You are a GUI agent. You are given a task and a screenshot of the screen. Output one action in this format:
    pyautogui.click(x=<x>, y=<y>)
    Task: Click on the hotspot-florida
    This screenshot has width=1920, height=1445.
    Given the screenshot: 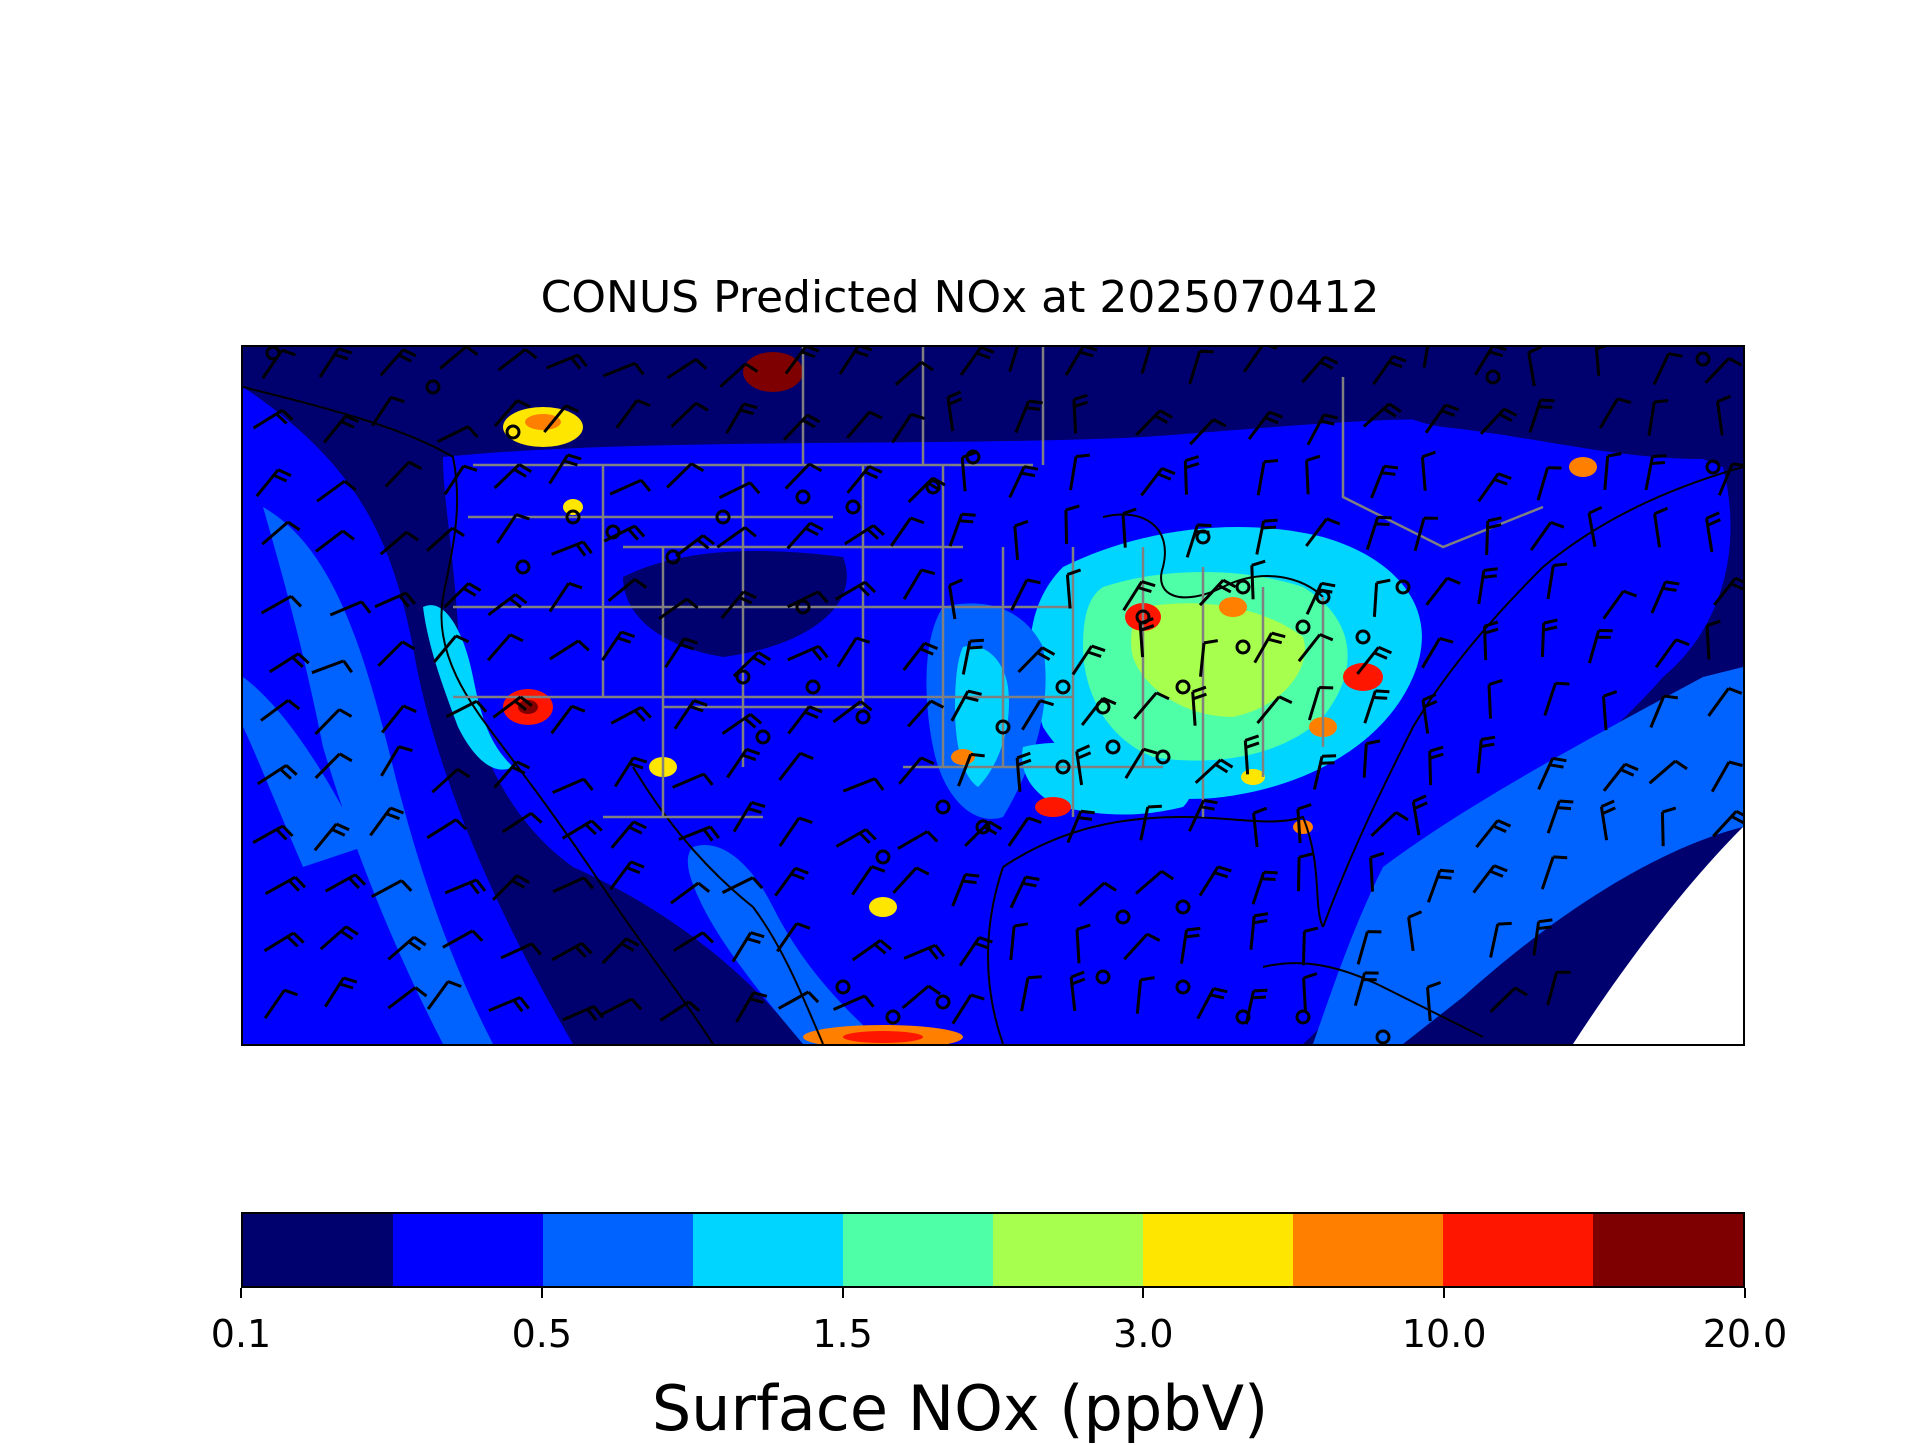 What is the action you would take?
    pyautogui.click(x=1303, y=827)
    